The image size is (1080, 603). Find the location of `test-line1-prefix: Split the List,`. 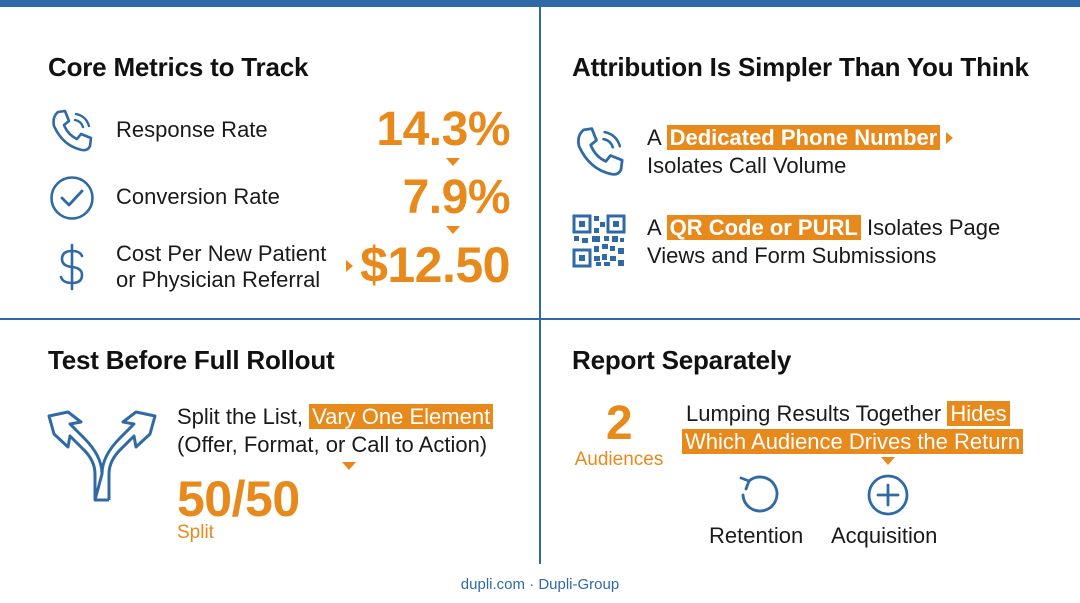

test-line1-prefix: Split the List, is located at coordinates (240, 416).